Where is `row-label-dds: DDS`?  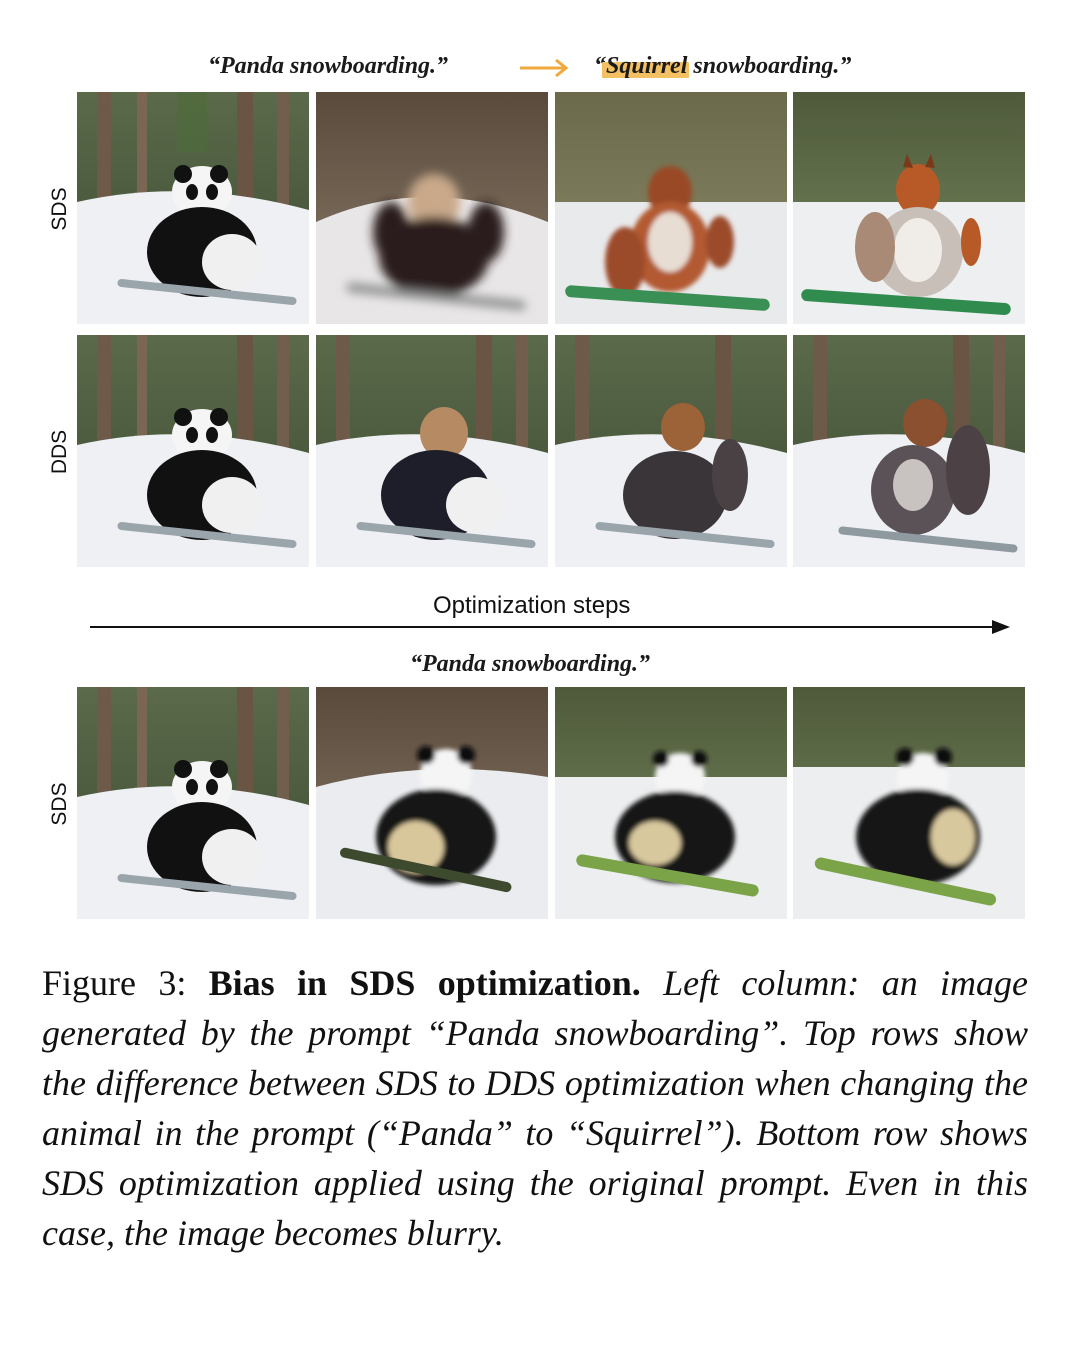 row-label-dds: DDS is located at coordinates (59, 452).